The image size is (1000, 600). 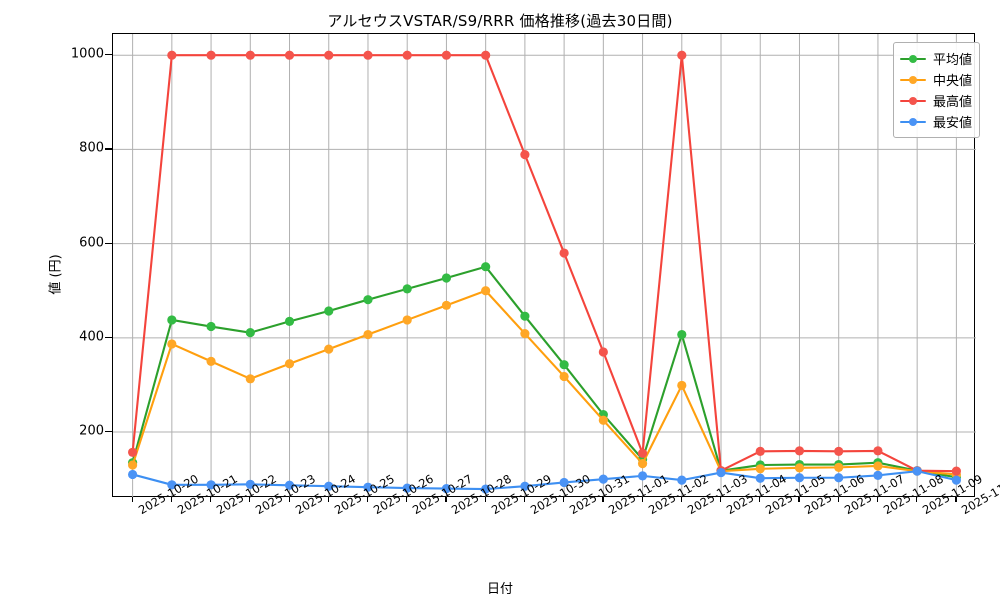 I want to click on x-axis-tick-label: 2025-11-06, so click(x=834, y=495).